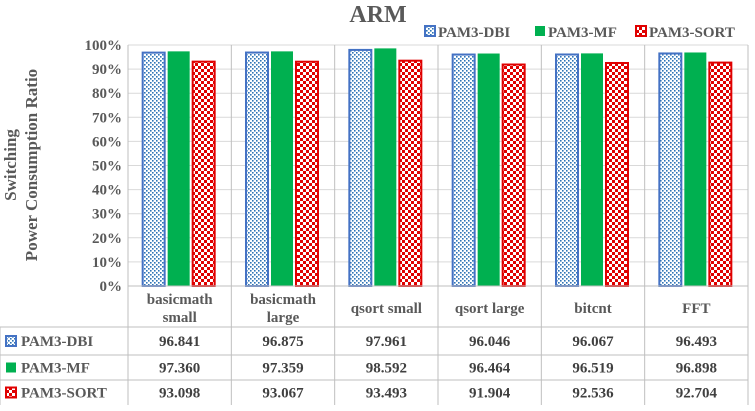 The image size is (755, 411). What do you see at coordinates (107, 70) in the screenshot?
I see `y-tick-label: 90%` at bounding box center [107, 70].